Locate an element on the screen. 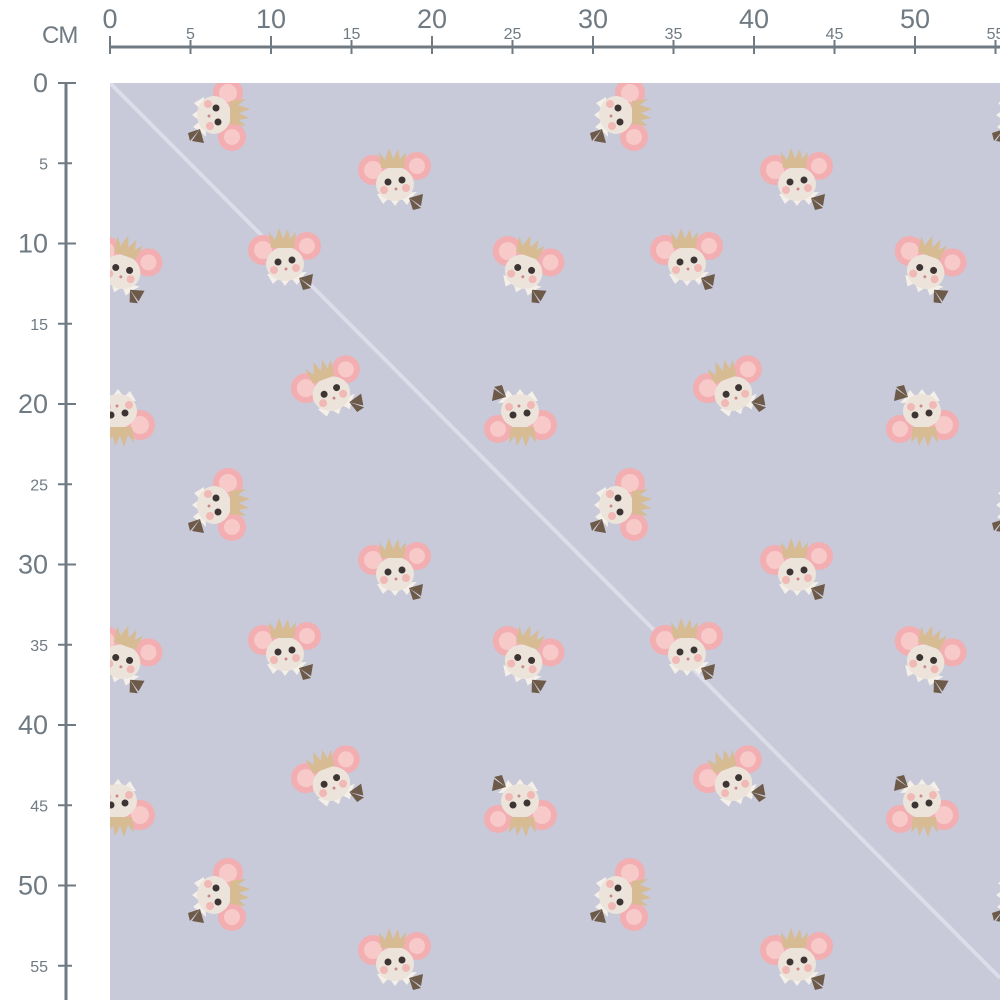 This screenshot has height=1000, width=1000. left-ruler: 0 5 10 15 20 25 30 35 40 45 50 55 is located at coordinates (47, 535).